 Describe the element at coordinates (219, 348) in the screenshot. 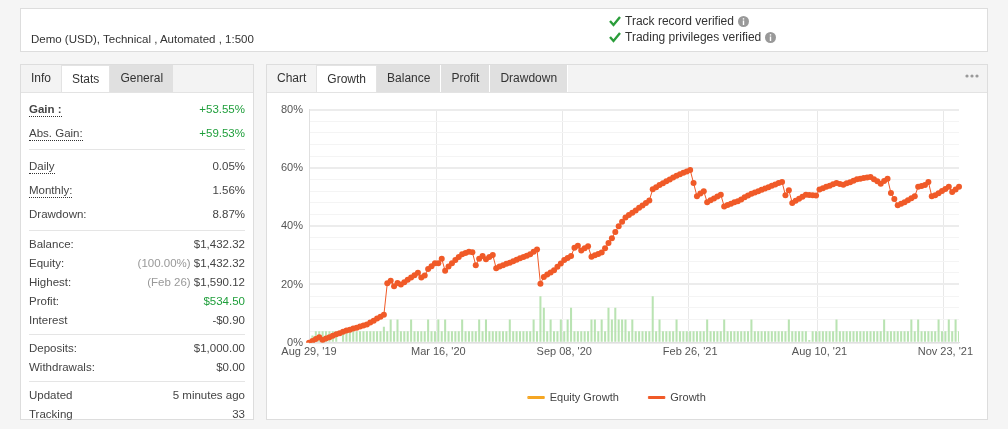

I see `text: $1,000.00` at that location.